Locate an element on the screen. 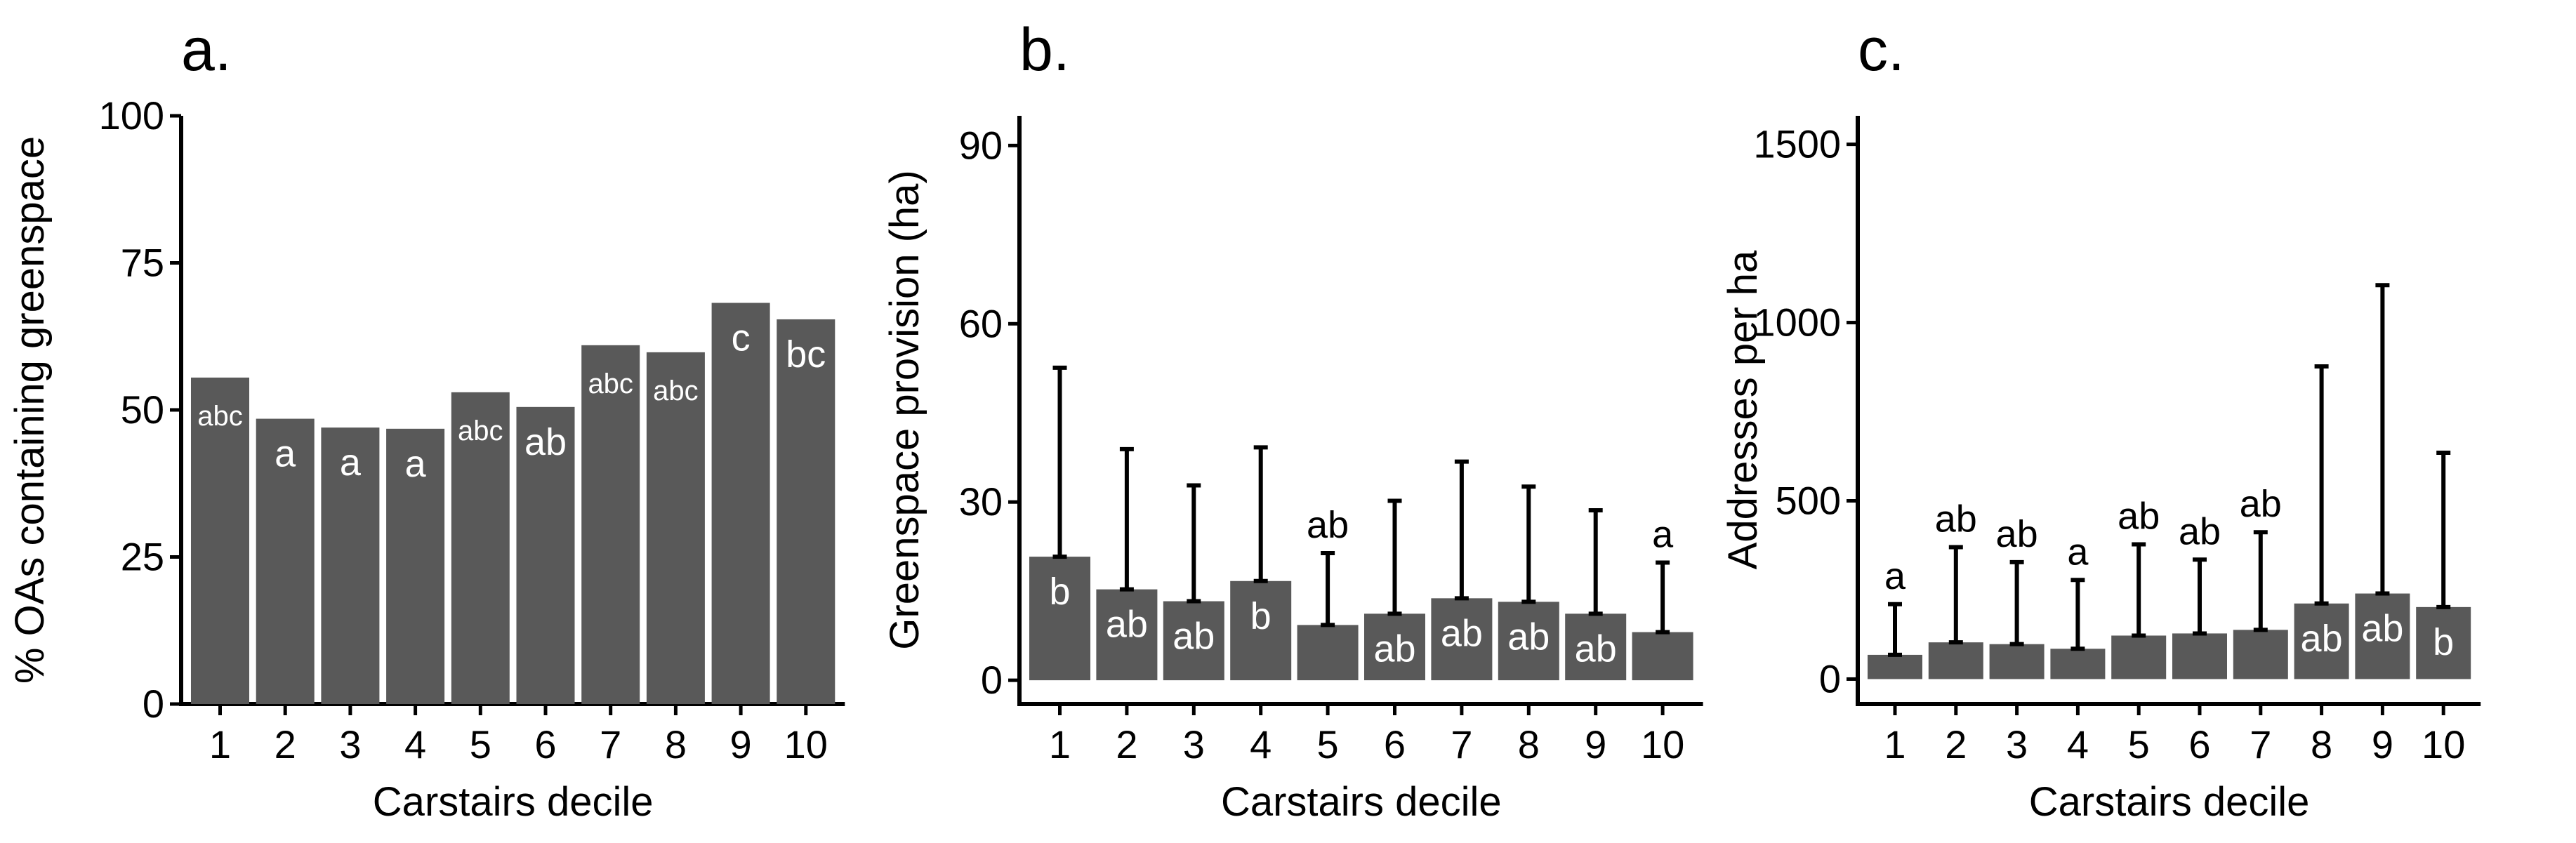 The image size is (2576, 843). y-axis-title: % OAs containing greenspace is located at coordinates (30, 410).